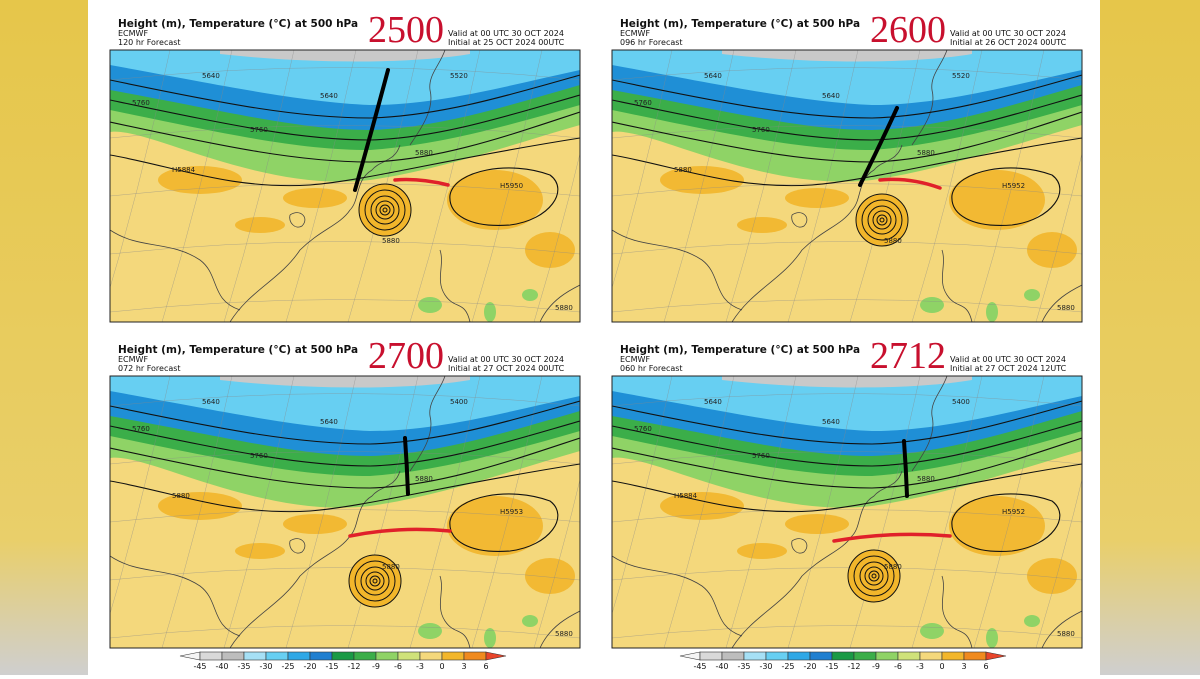 The height and width of the screenshot is (679, 1200). I want to click on contour-label: 5760, so click(643, 429).